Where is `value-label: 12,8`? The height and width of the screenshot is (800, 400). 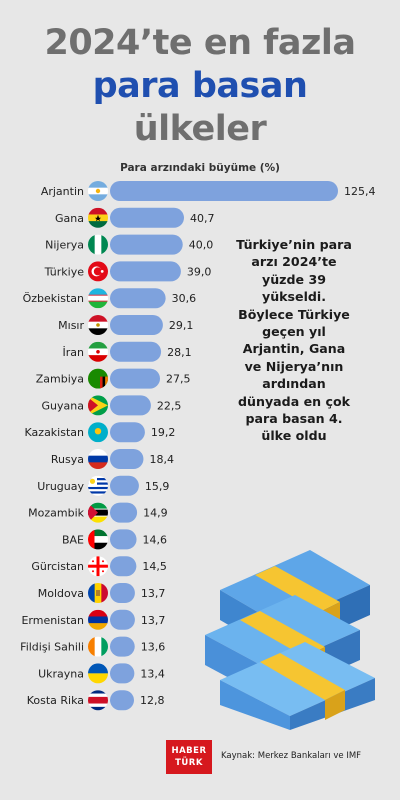
value-label: 12,8 is located at coordinates (152, 700).